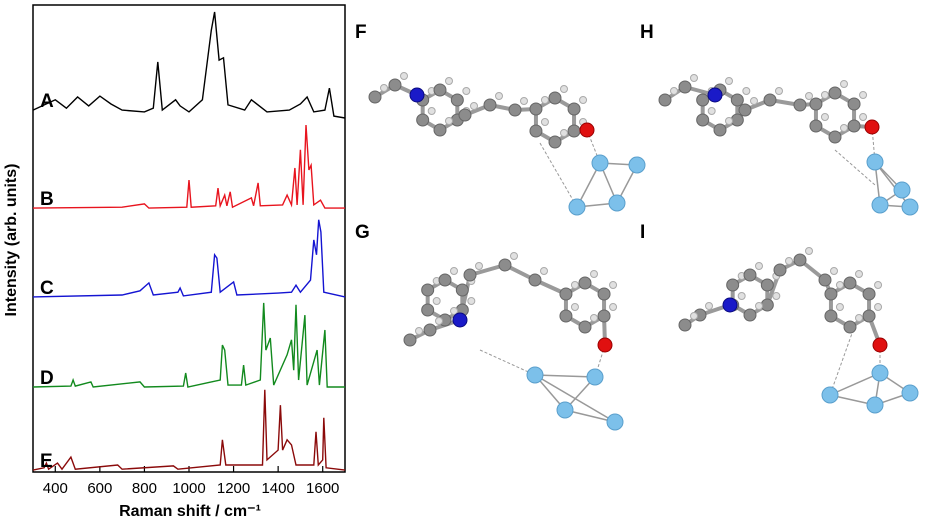 This screenshot has width=934, height=525. What do you see at coordinates (190, 511) in the screenshot?
I see `x-axis-label: Raman shift / cm⁻¹` at bounding box center [190, 511].